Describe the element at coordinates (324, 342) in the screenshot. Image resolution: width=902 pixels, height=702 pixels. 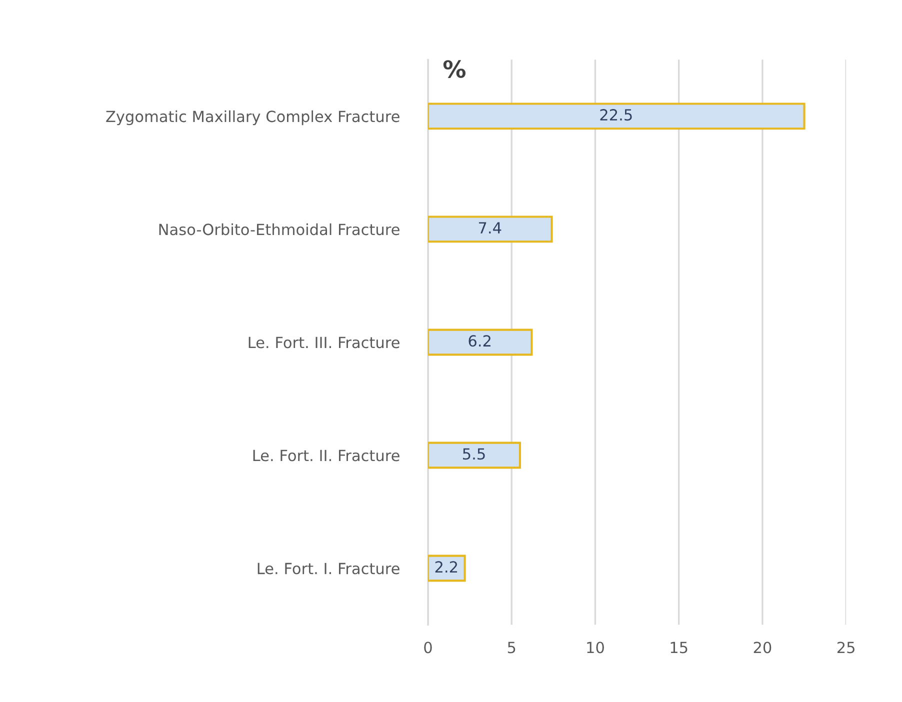
I see `y-tick-label: Le. Fort. III. Fracture` at that location.